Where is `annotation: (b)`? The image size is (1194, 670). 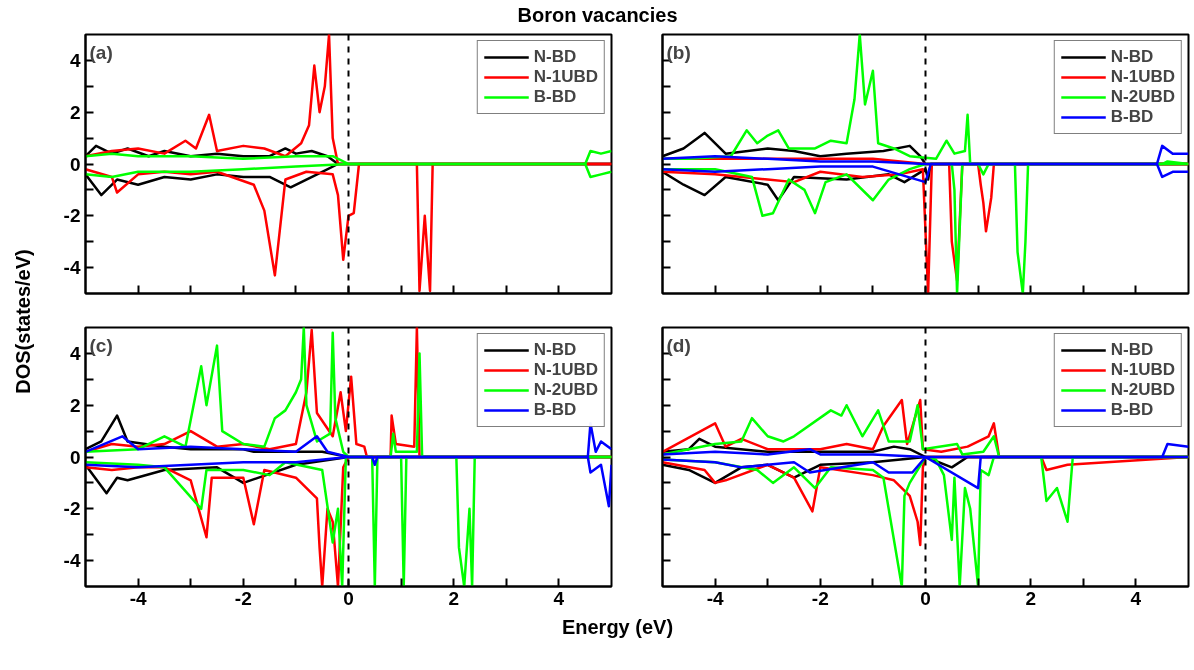 annotation: (b) is located at coordinates (678, 52).